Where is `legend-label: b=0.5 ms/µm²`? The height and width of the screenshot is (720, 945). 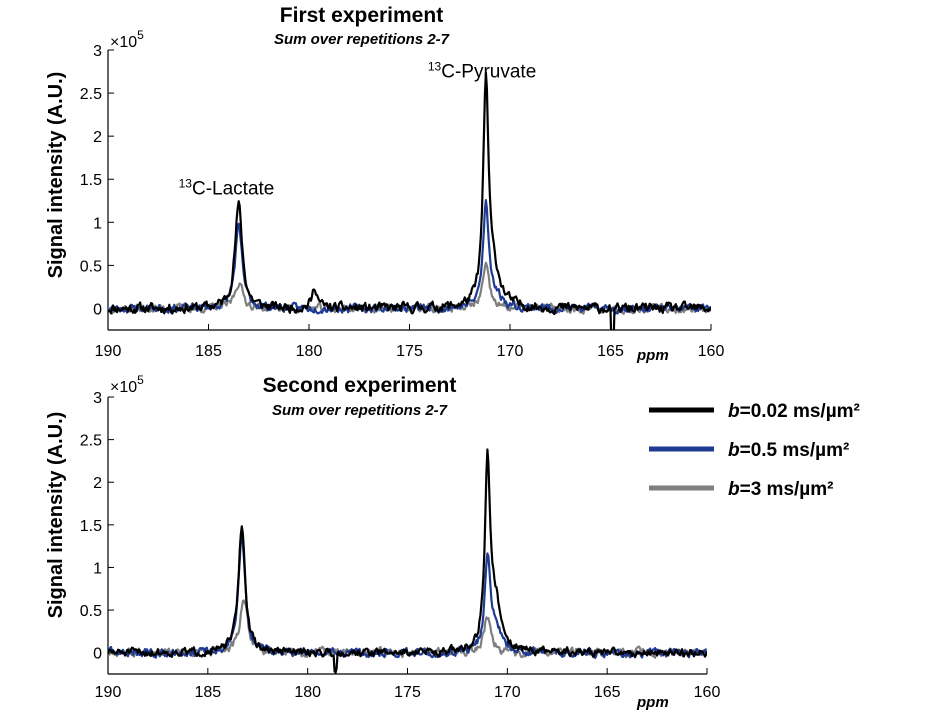
legend-label: b=0.5 ms/µm² is located at coordinates (788, 450).